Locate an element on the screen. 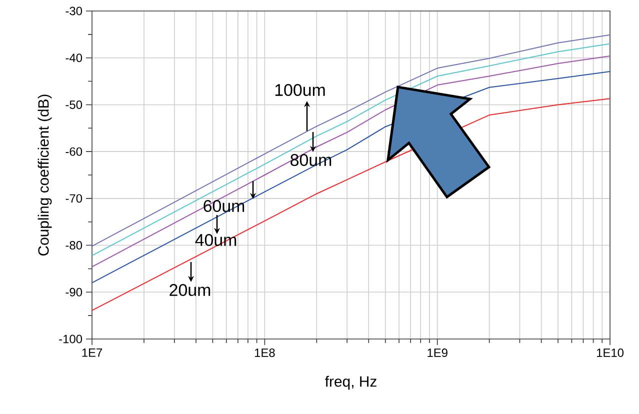  y-tick-label: -80 is located at coordinates (74, 245).